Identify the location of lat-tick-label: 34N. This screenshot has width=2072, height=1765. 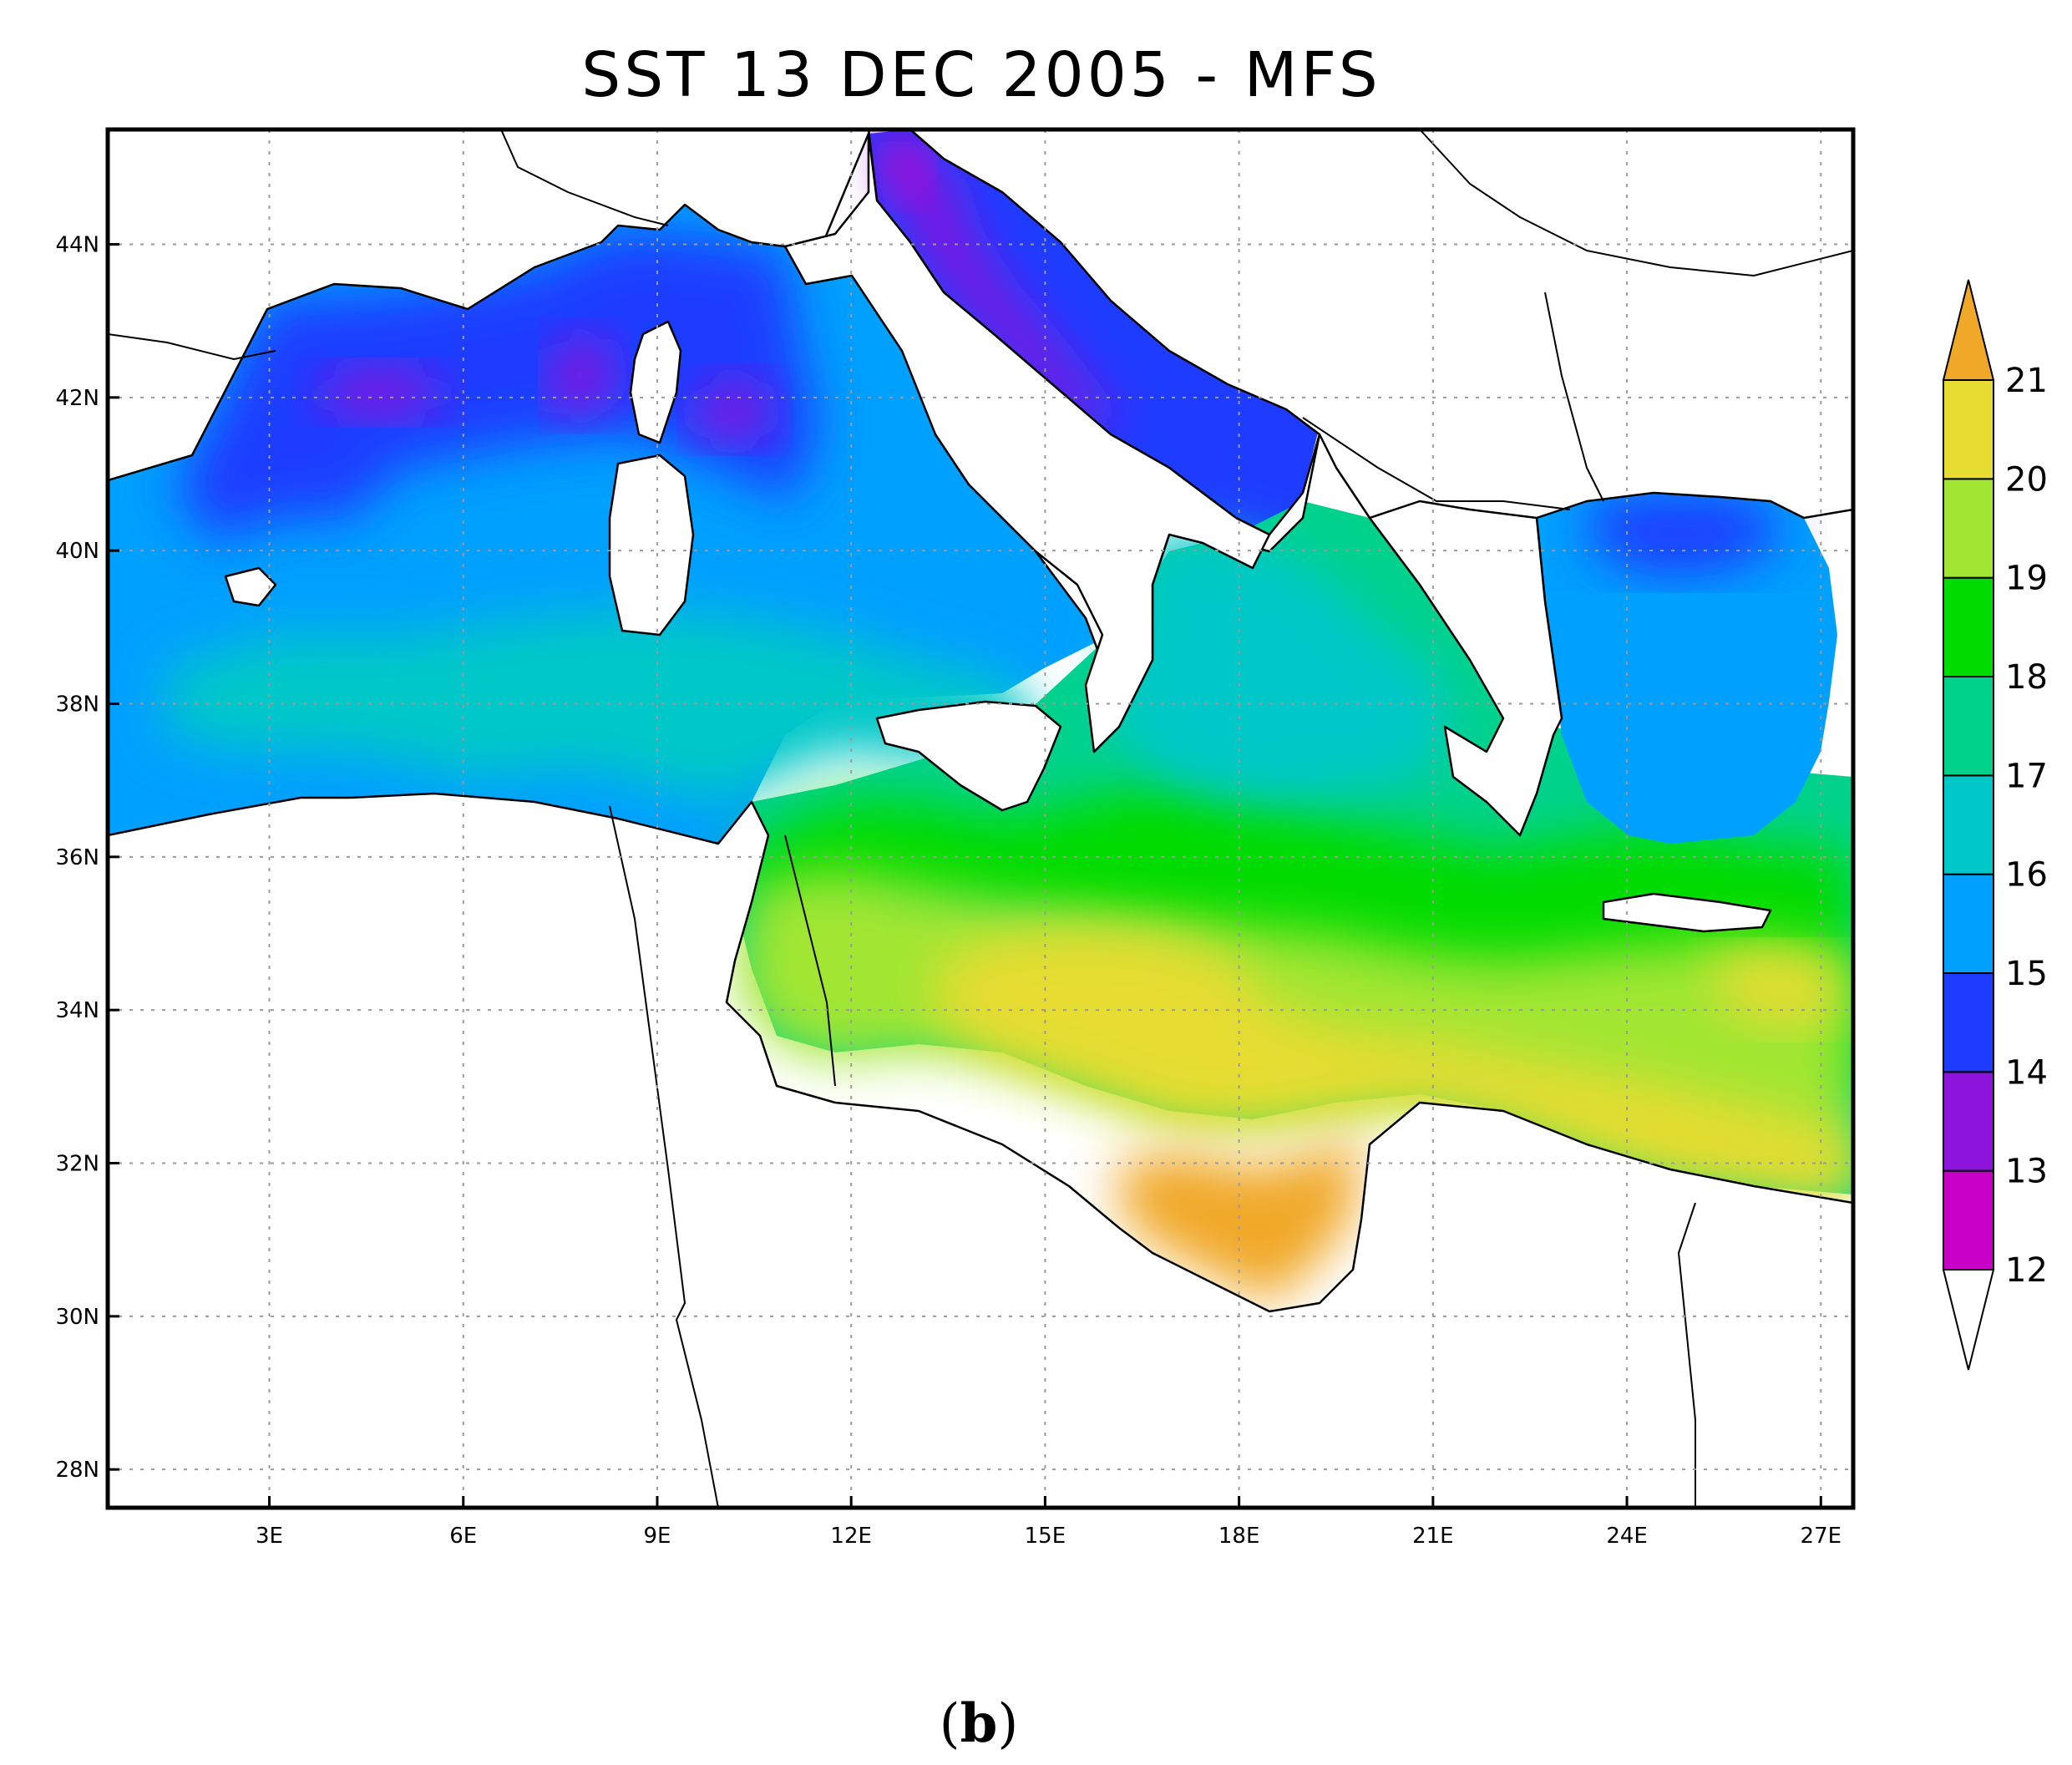
(77, 1011).